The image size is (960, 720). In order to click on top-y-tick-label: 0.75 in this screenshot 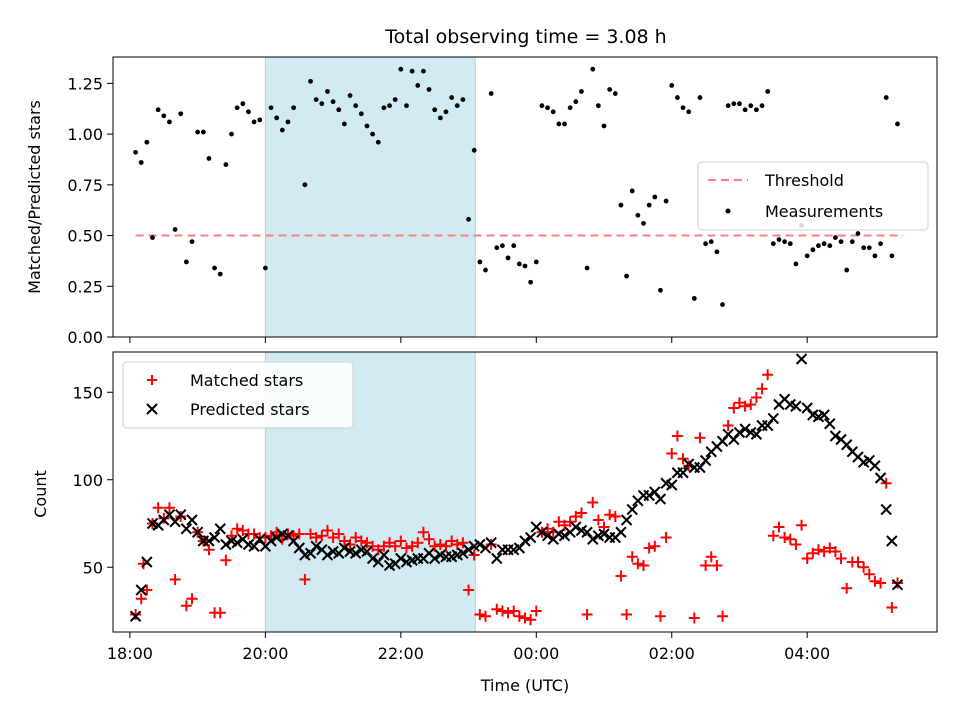, I will do `click(85, 185)`.